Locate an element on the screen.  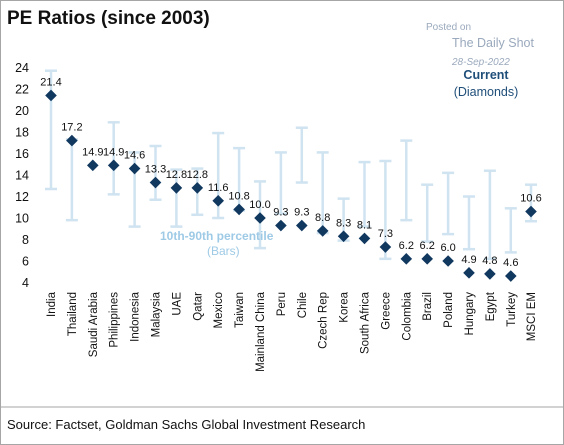
chart-title: PE Ratios (since 2003) is located at coordinates (108, 18).